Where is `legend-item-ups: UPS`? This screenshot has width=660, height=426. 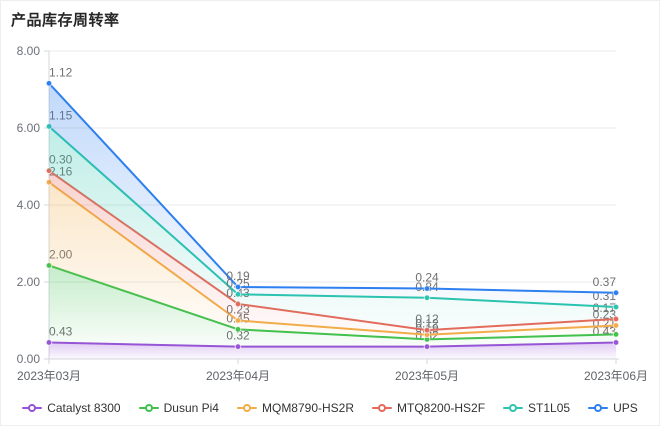
legend-item-ups: UPS is located at coordinates (613, 408).